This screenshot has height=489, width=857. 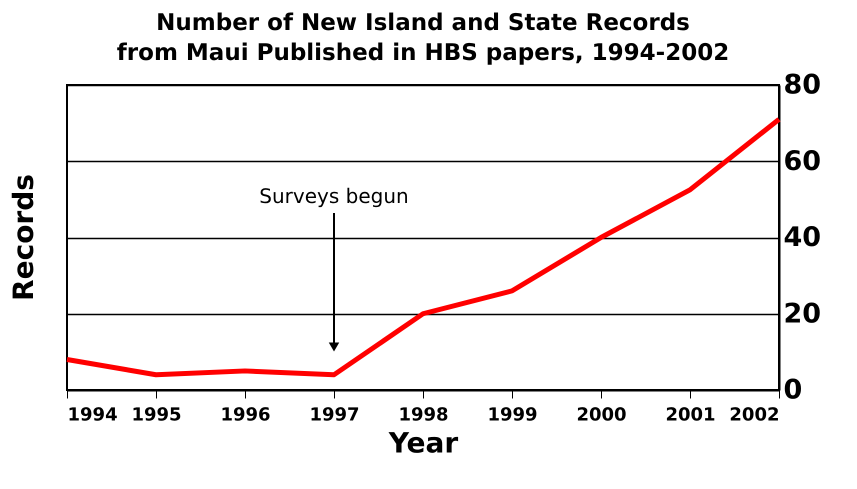 I want to click on text: Number of New Island and State Records, so click(x=423, y=23).